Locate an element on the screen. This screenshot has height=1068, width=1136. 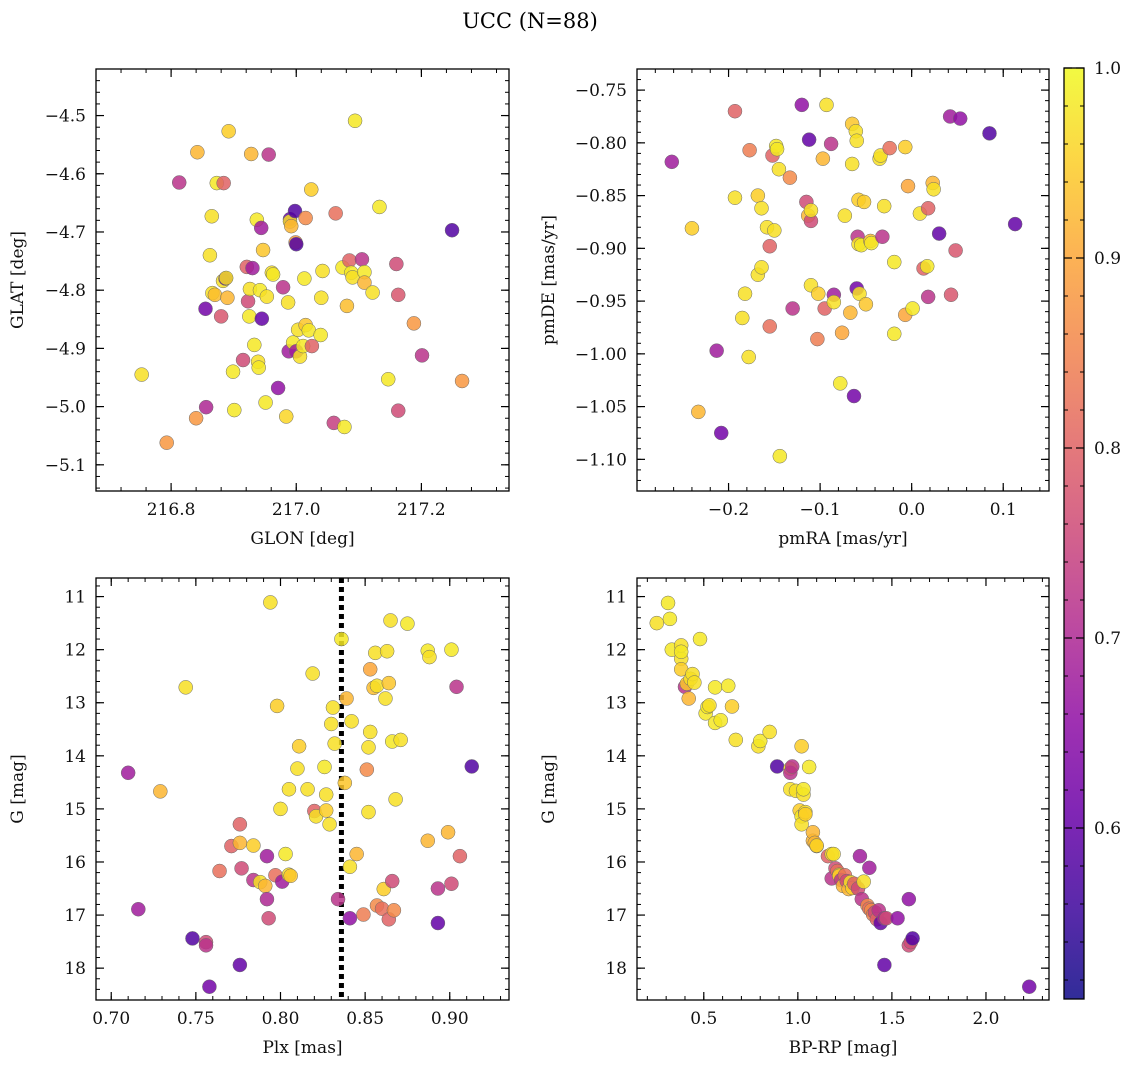
x-axis-label: BP-RP [mag] is located at coordinates (843, 1048).